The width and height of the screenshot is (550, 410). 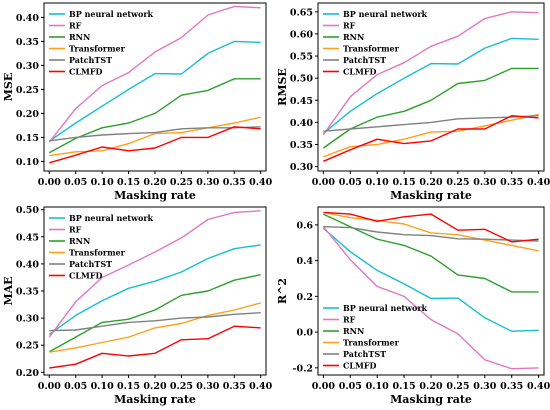 I want to click on legend-label: RNN, so click(x=353, y=331).